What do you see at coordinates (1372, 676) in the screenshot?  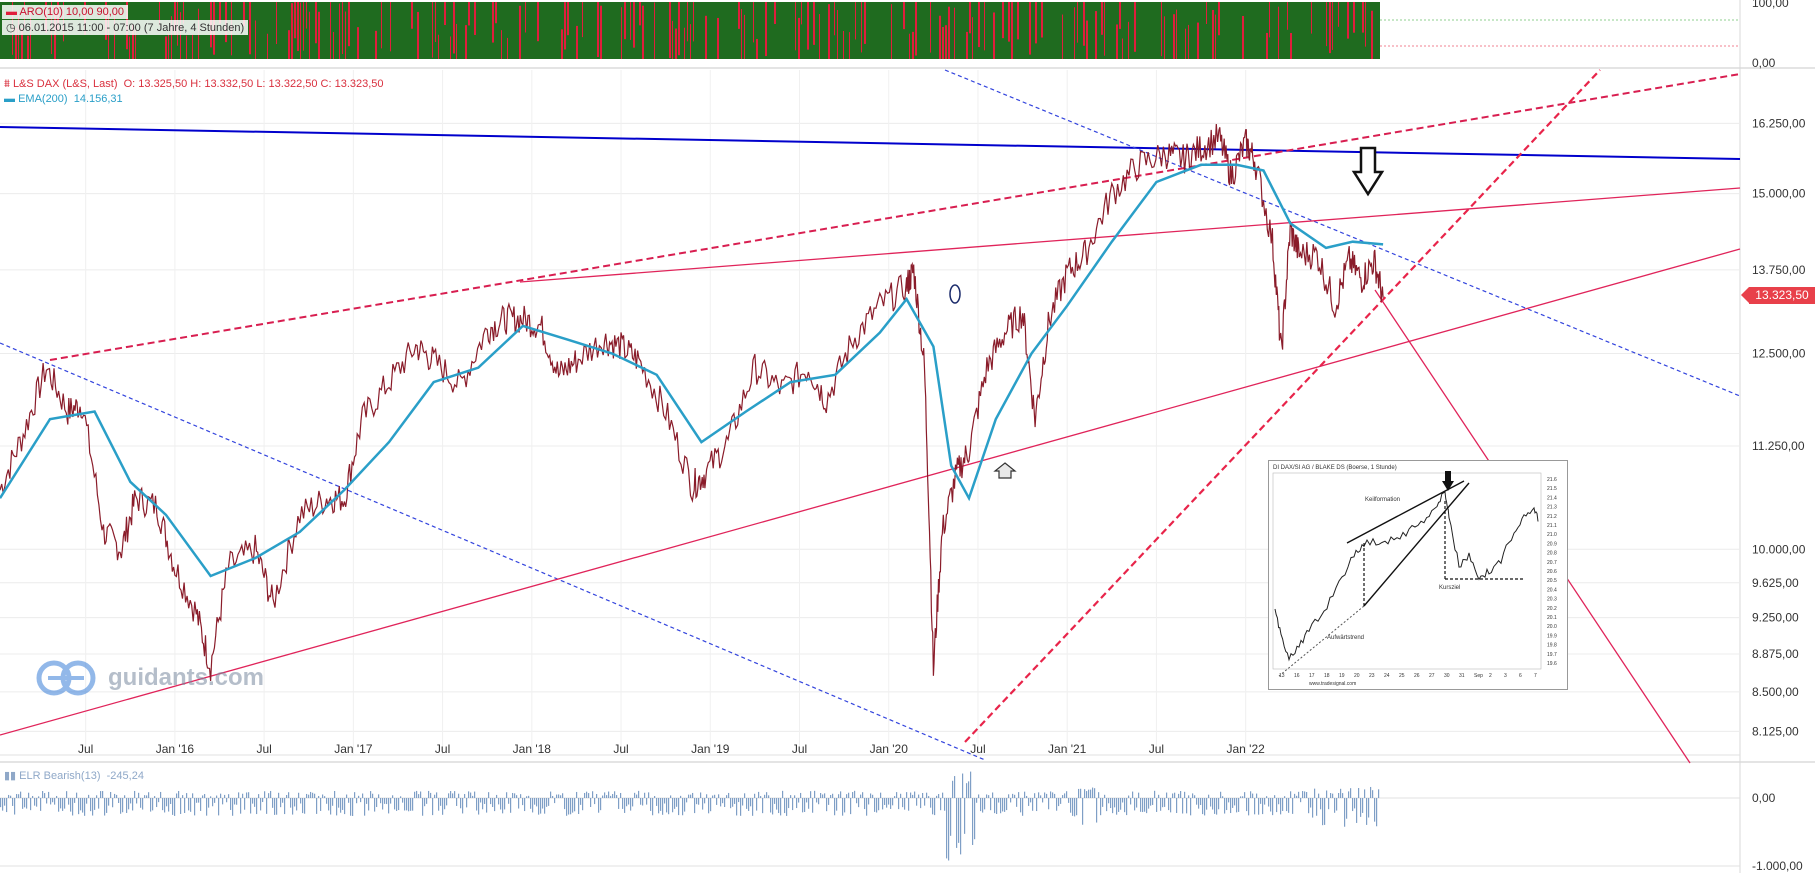 I see `inset-x-label: 23` at bounding box center [1372, 676].